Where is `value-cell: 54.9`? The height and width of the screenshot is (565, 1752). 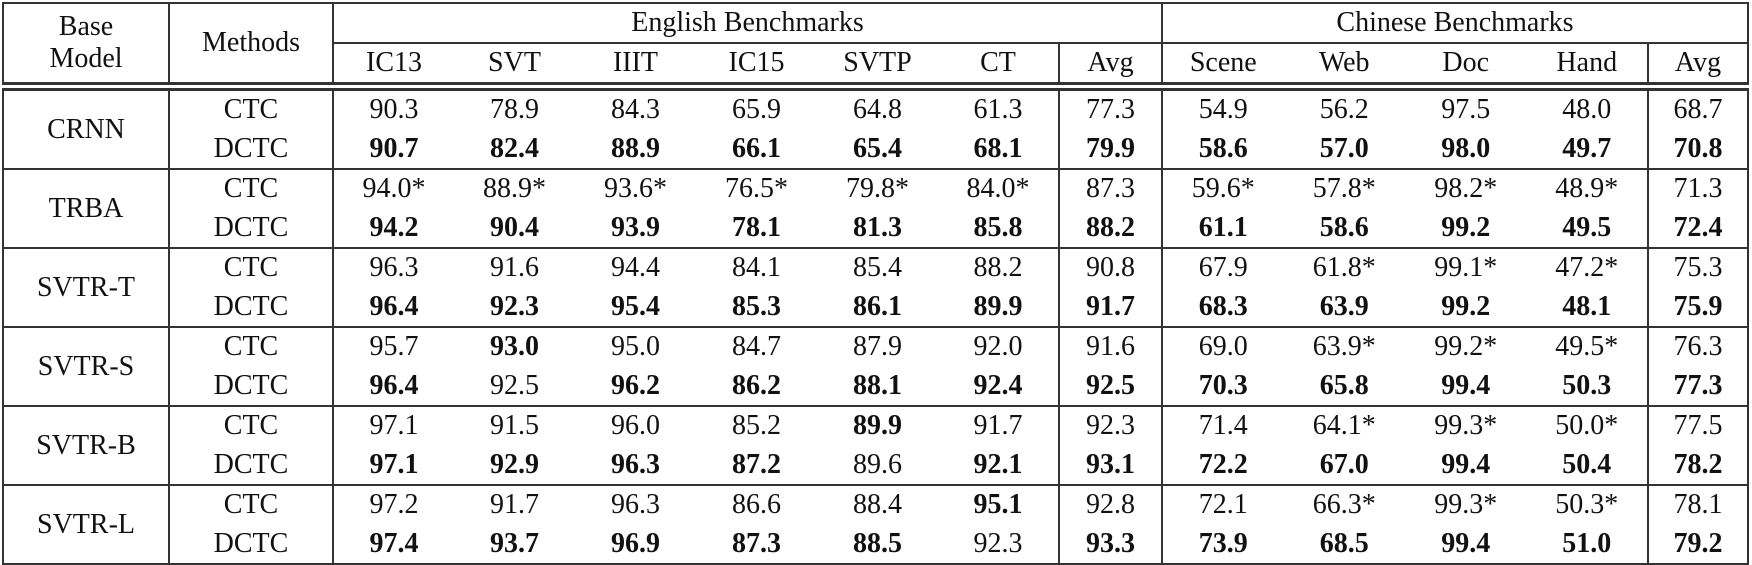 value-cell: 54.9 is located at coordinates (1222, 107).